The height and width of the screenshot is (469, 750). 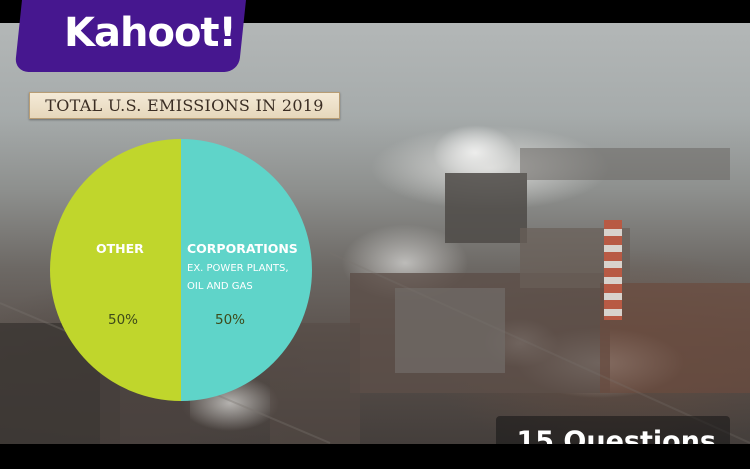 What do you see at coordinates (242, 248) in the screenshot?
I see `pie-label-corporations: CORPORATIONS` at bounding box center [242, 248].